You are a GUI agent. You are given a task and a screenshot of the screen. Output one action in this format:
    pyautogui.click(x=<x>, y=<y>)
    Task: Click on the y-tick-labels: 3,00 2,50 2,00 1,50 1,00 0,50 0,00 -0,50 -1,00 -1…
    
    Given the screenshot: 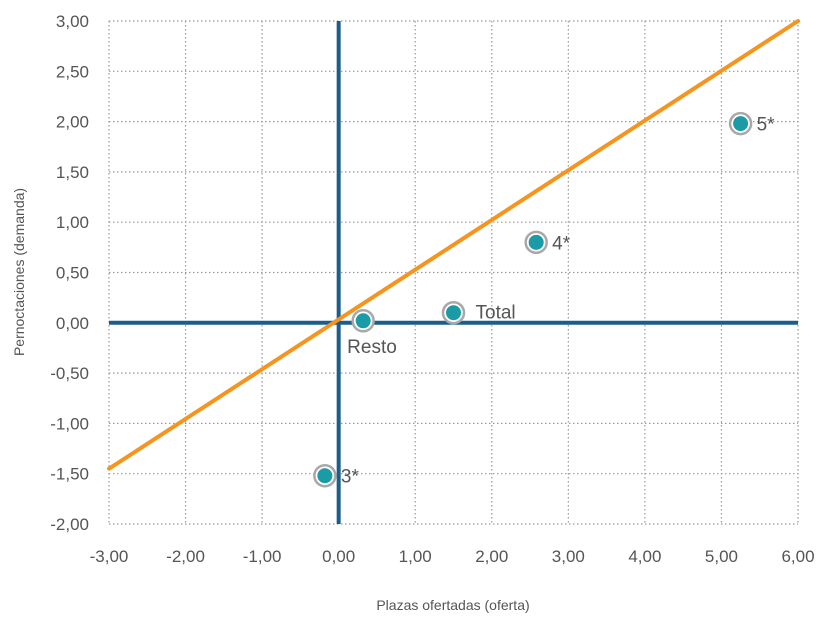 What is the action you would take?
    pyautogui.click(x=69, y=273)
    